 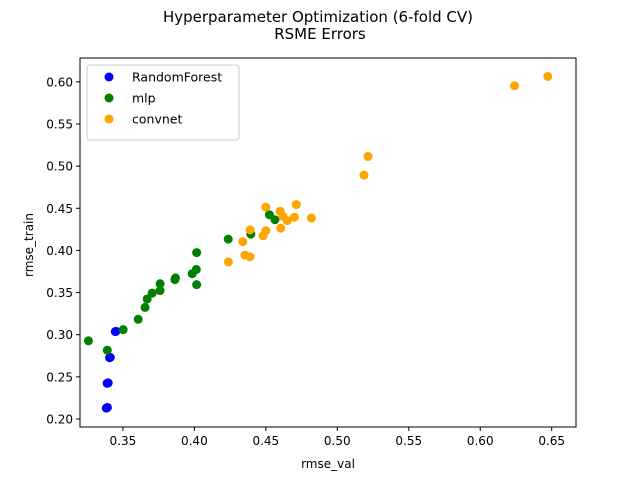 What do you see at coordinates (29, 245) in the screenshot?
I see `y-axis-label: rmse_train` at bounding box center [29, 245].